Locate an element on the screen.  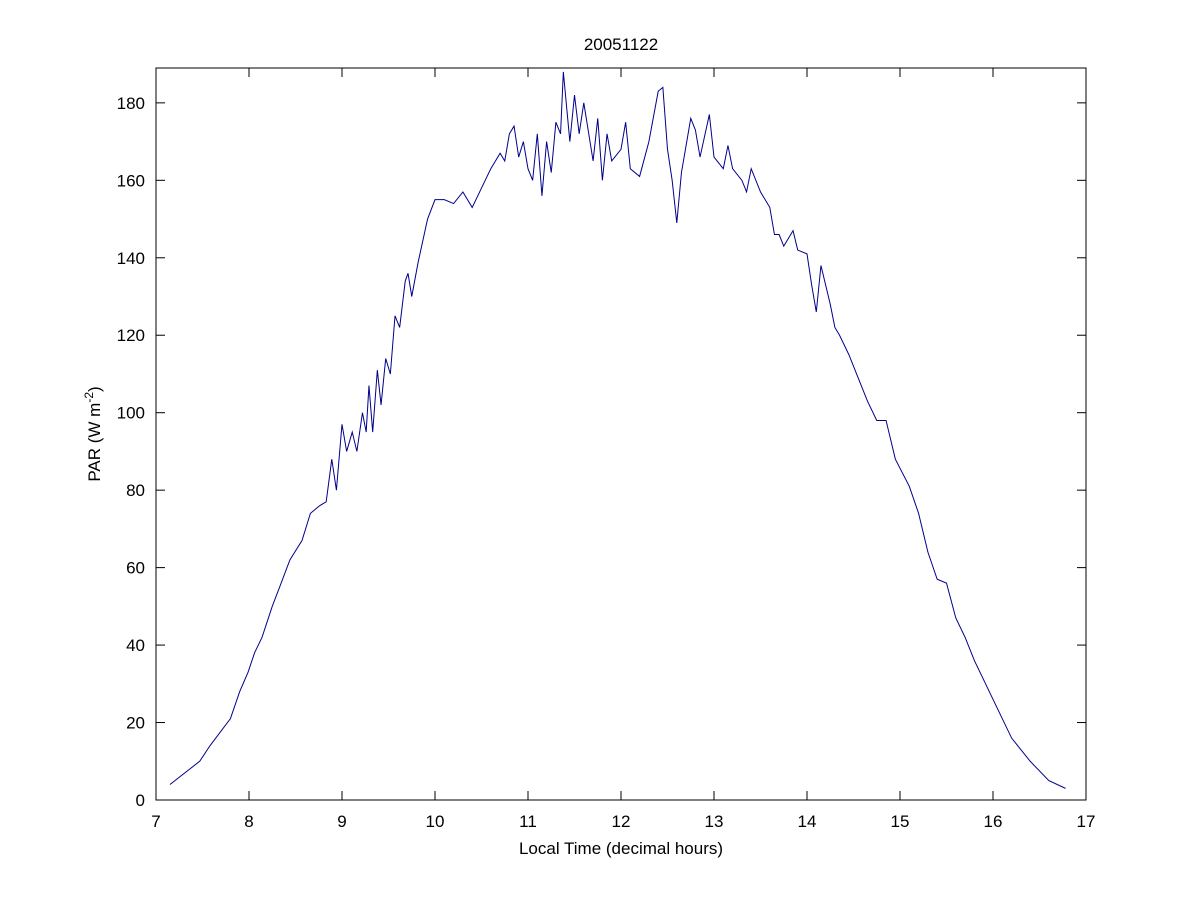
y-tick-label: 180 is located at coordinates (131, 103).